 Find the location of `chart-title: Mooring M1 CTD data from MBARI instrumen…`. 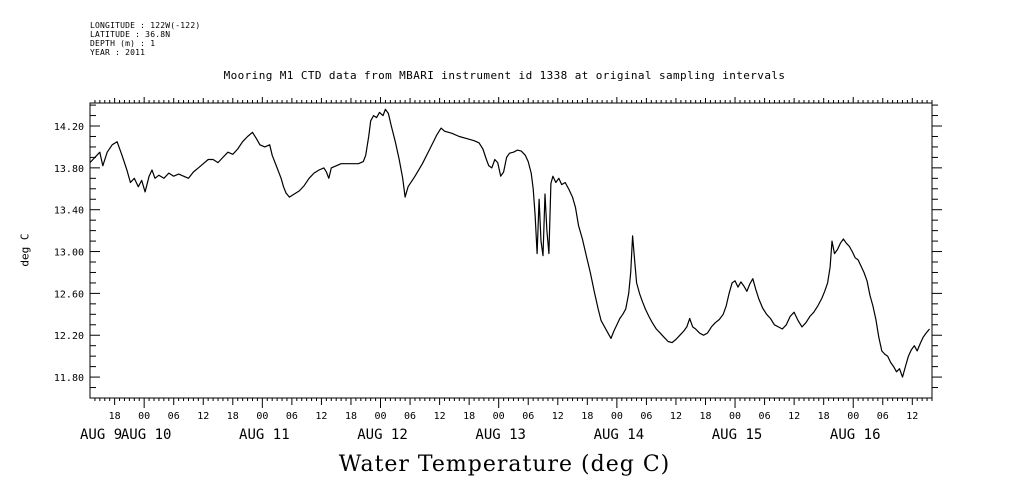

chart-title: Mooring M1 CTD data from MBARI instrumen… is located at coordinates (504, 75).